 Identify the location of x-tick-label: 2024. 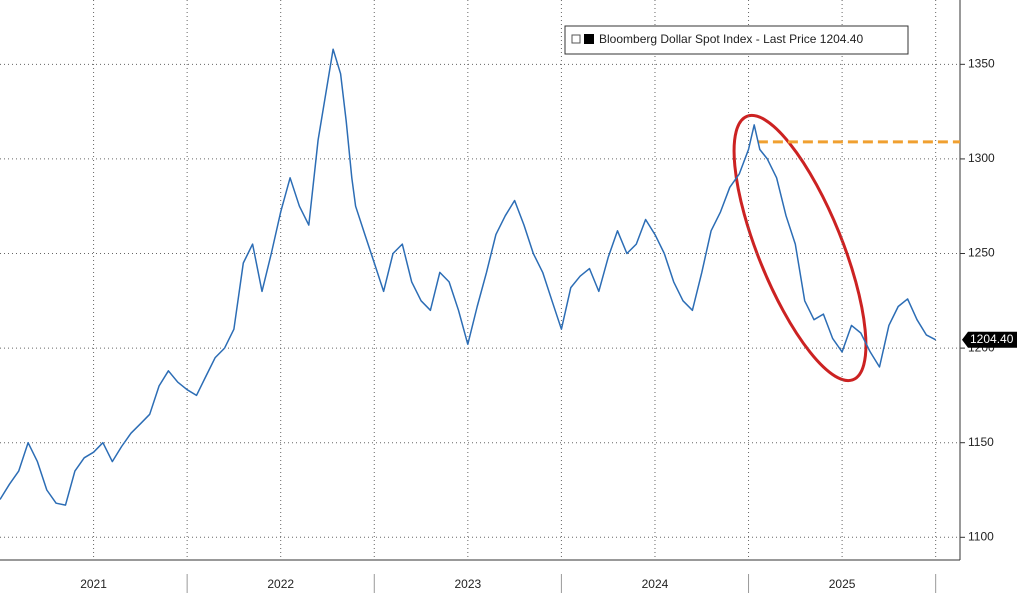
(655, 584).